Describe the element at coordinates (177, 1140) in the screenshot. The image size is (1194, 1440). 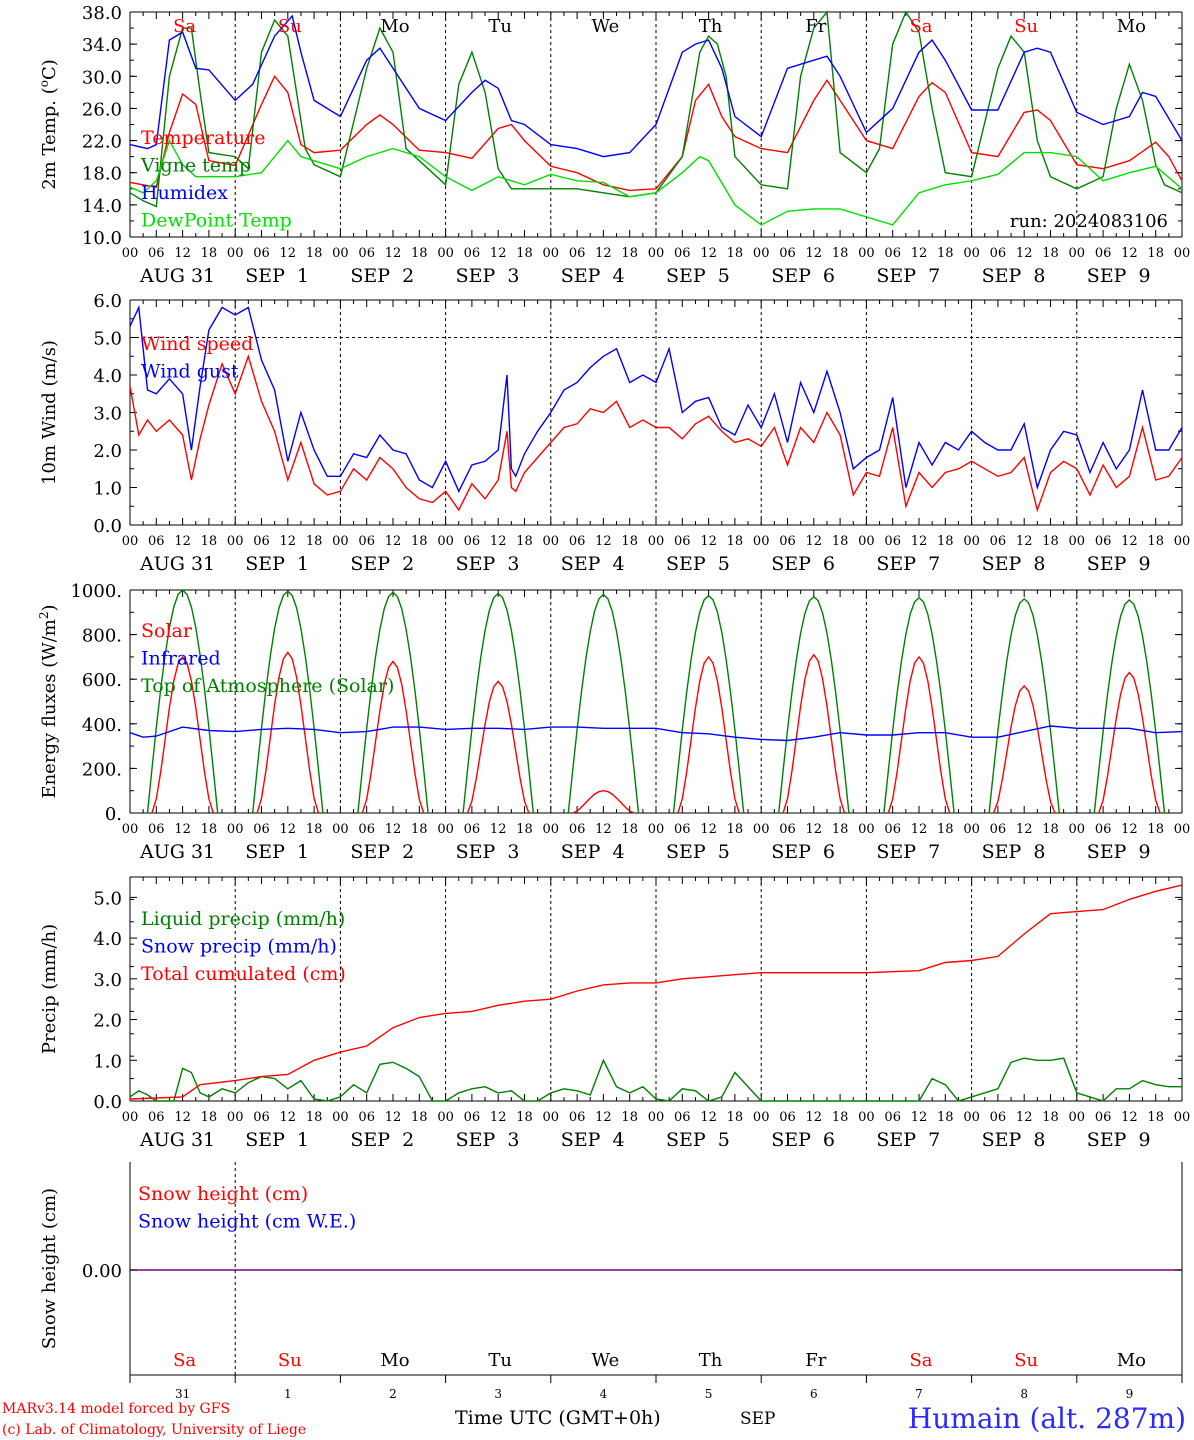
I see `x-date-label: AUG 31` at that location.